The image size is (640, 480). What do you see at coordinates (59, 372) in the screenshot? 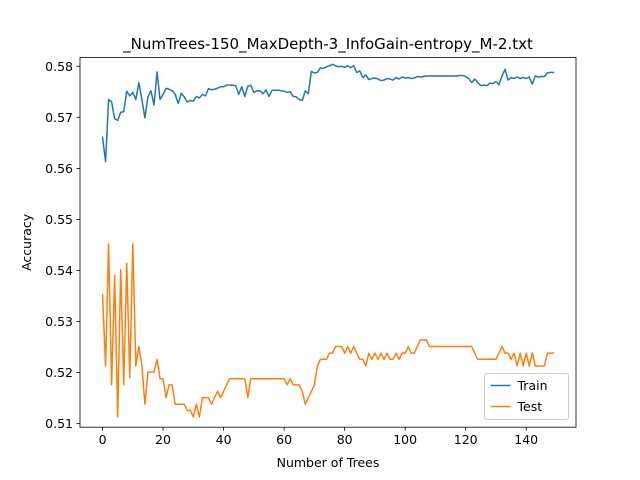
I see `y-tick-label: 0.52` at bounding box center [59, 372].